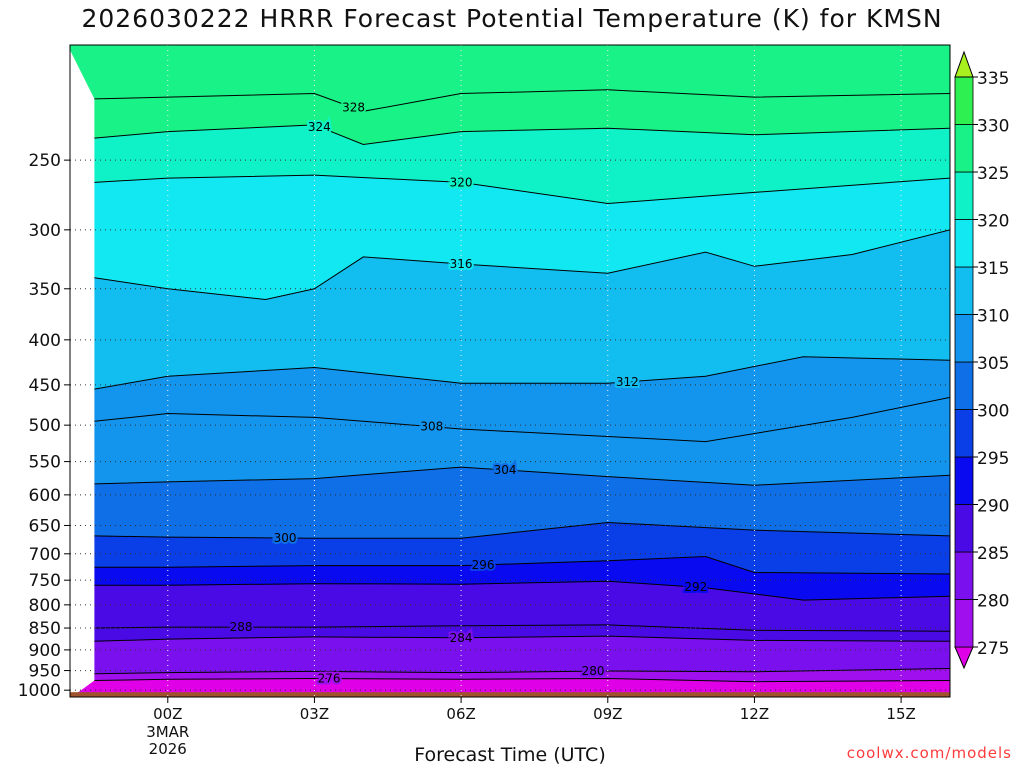 Image resolution: width=1024 pixels, height=768 pixels. I want to click on ground-fill, so click(510, 694).